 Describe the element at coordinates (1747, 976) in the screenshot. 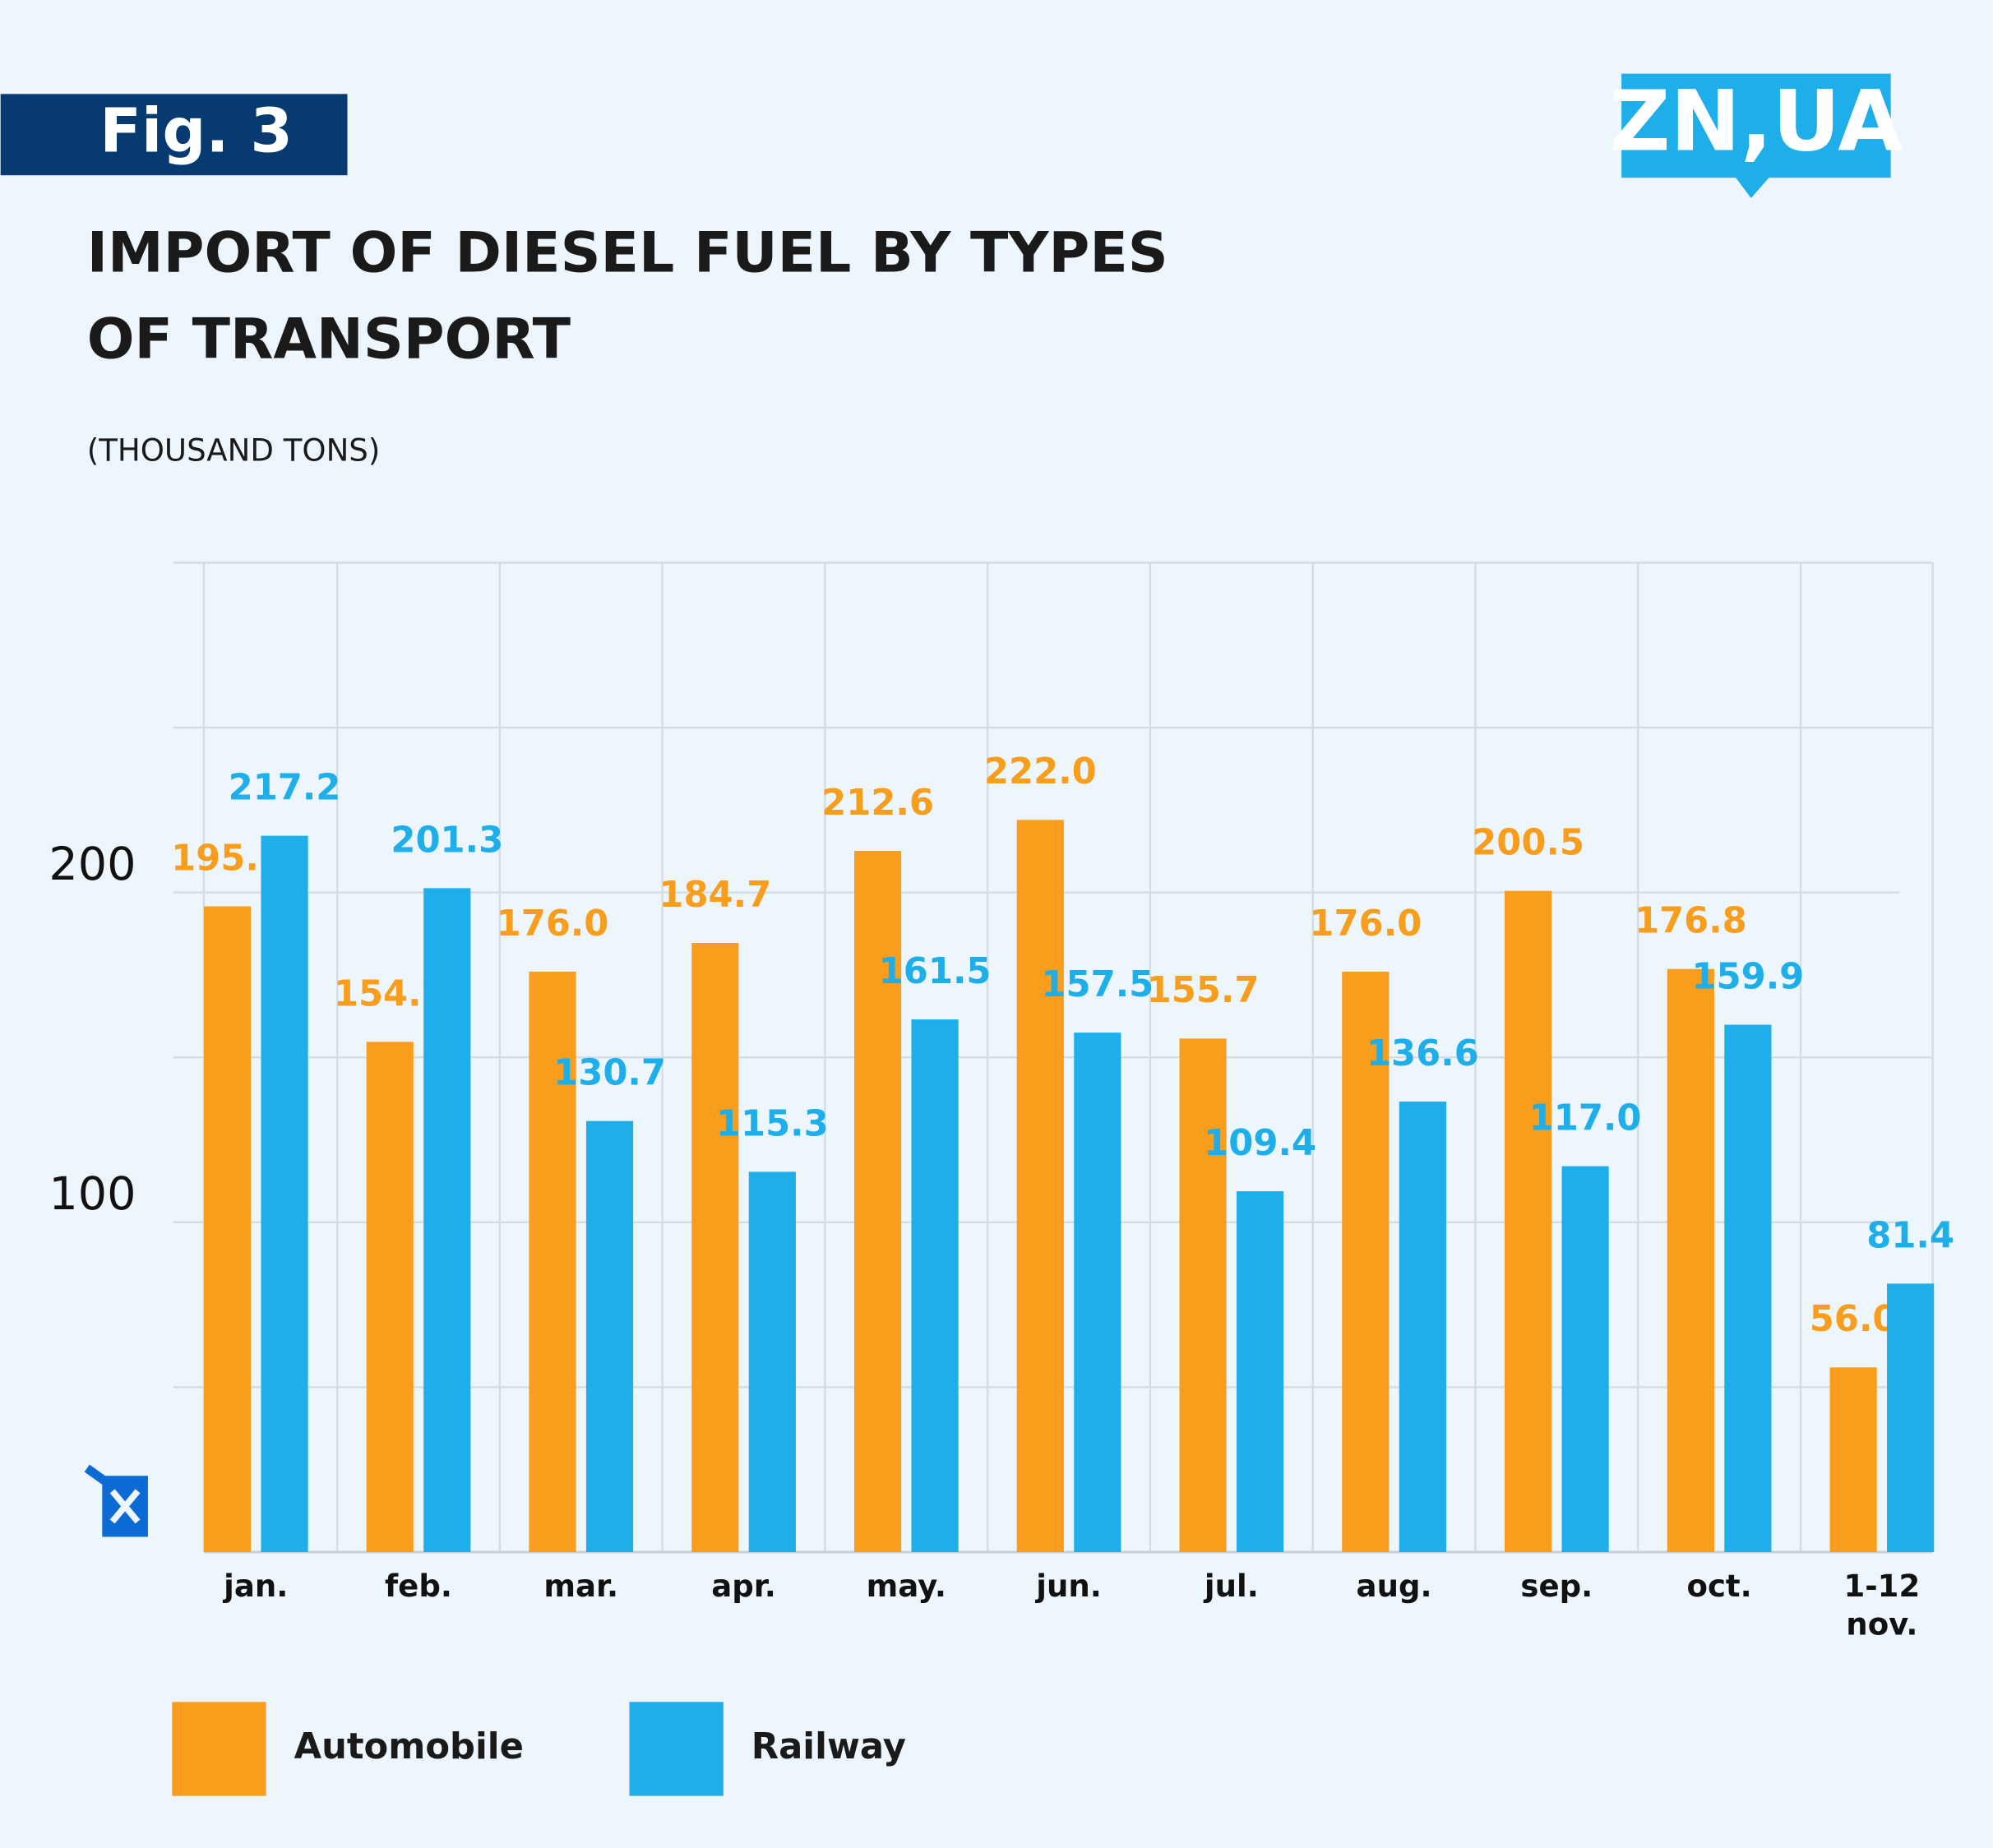

I see `value-label: 159.9` at that location.